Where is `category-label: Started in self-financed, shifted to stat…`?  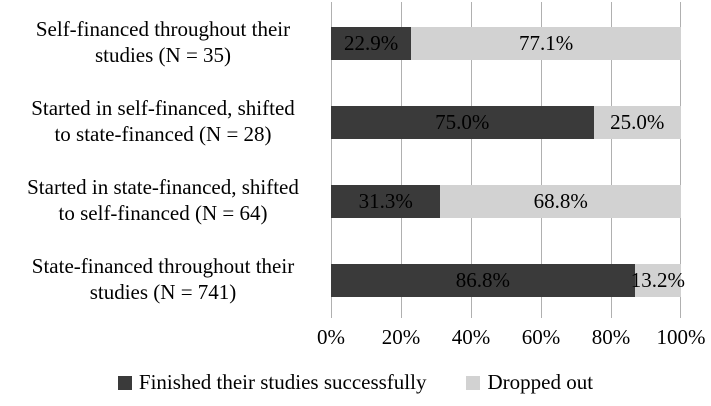 category-label: Started in self-financed, shifted to stat… is located at coordinates (163, 120).